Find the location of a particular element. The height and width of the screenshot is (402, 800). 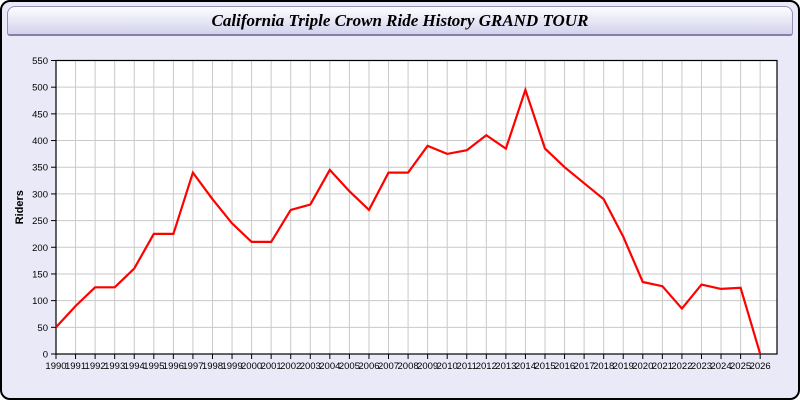

x-tick-label: 2007 is located at coordinates (388, 366).